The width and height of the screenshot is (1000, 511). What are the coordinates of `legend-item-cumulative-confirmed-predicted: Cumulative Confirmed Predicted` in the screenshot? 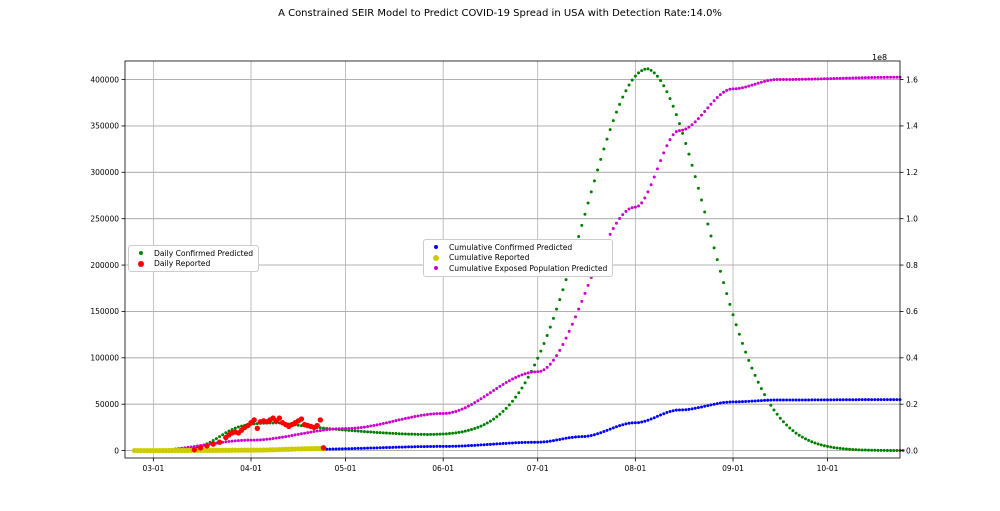 It's located at (518, 247).